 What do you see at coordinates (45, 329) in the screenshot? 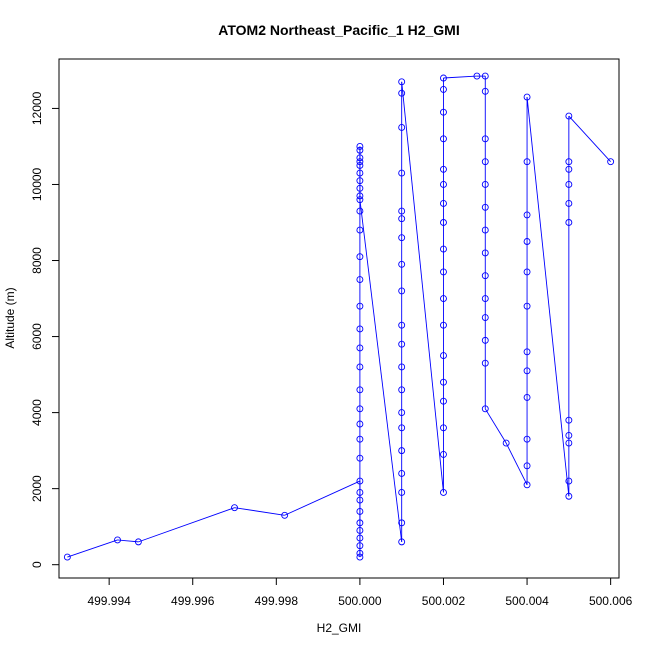
I see `y-axis: 0 2000 4000 6000 8000 10000 12000` at bounding box center [45, 329].